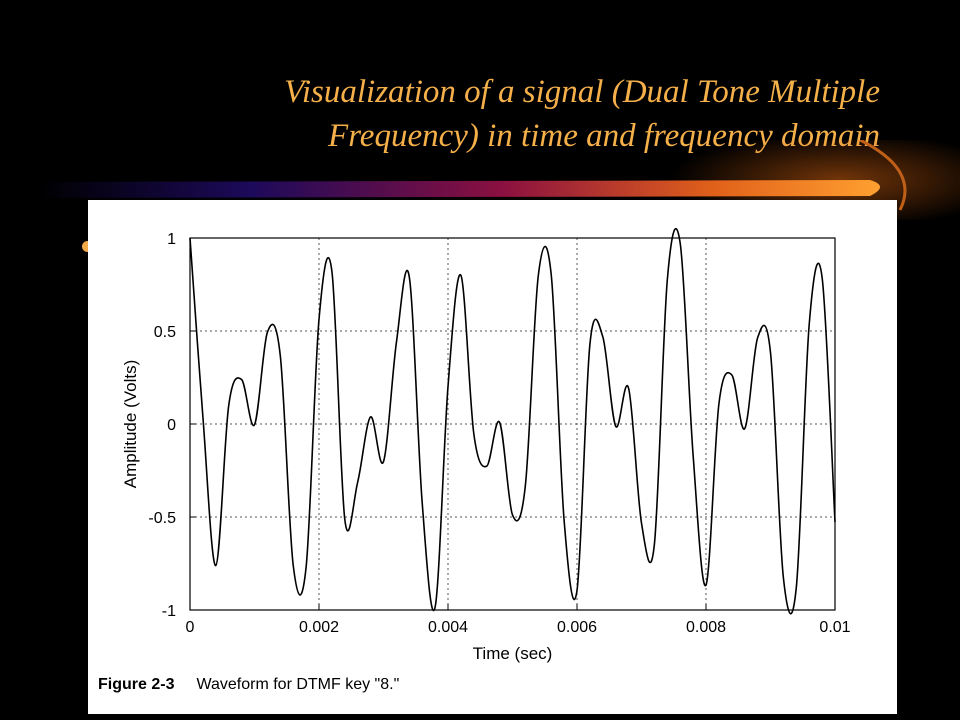 The image size is (960, 720). Describe the element at coordinates (162, 518) in the screenshot. I see `y-tick-label: -0.5` at that location.